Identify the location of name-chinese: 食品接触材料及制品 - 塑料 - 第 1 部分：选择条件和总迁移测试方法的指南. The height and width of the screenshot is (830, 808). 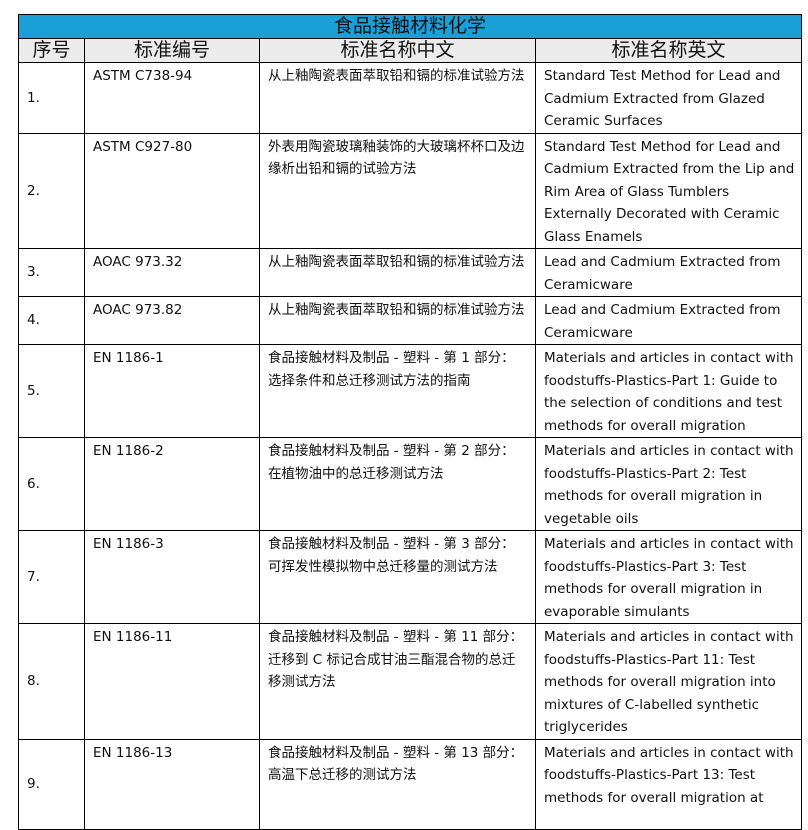
(397, 391).